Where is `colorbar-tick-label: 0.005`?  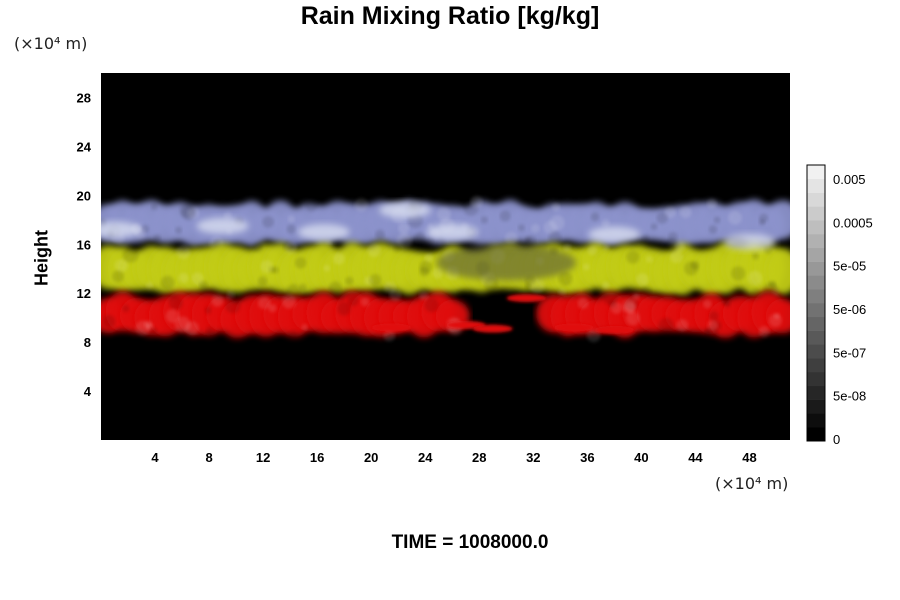
colorbar-tick-label: 0.005 is located at coordinates (849, 179).